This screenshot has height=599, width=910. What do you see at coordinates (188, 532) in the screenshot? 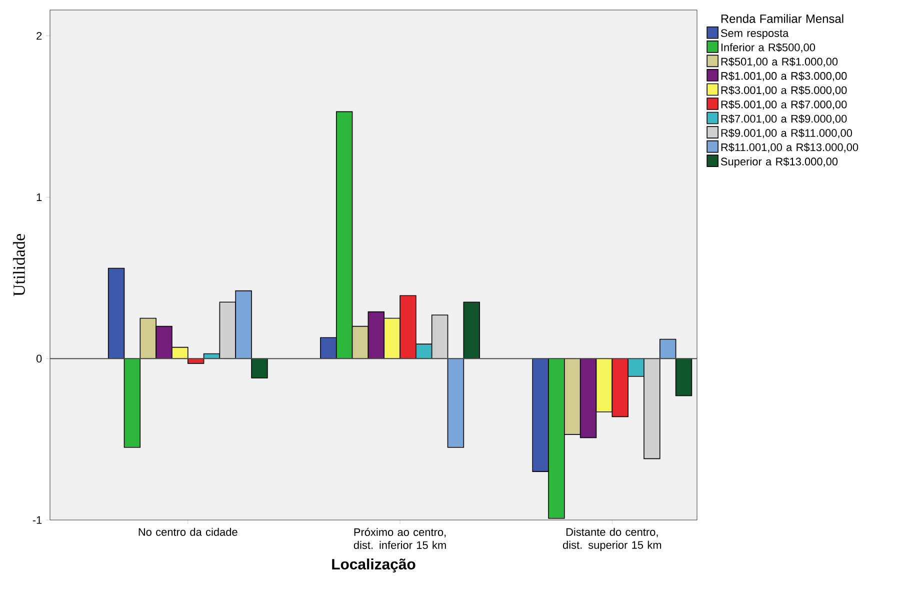
I see `x-tick-label: No centro da cidade` at bounding box center [188, 532].